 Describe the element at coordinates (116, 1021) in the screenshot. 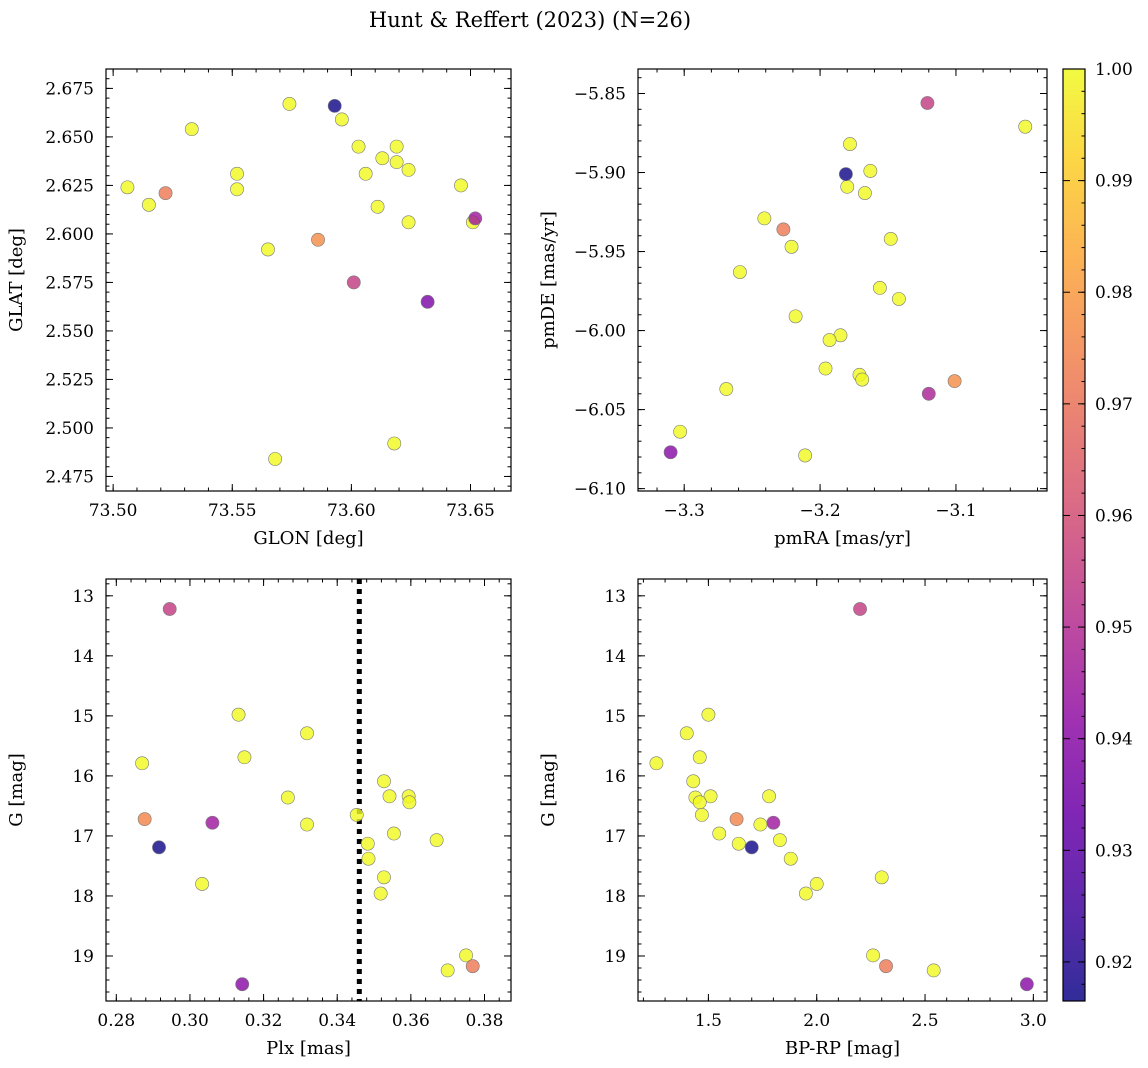

I see `x-tick-label: 0.28` at that location.